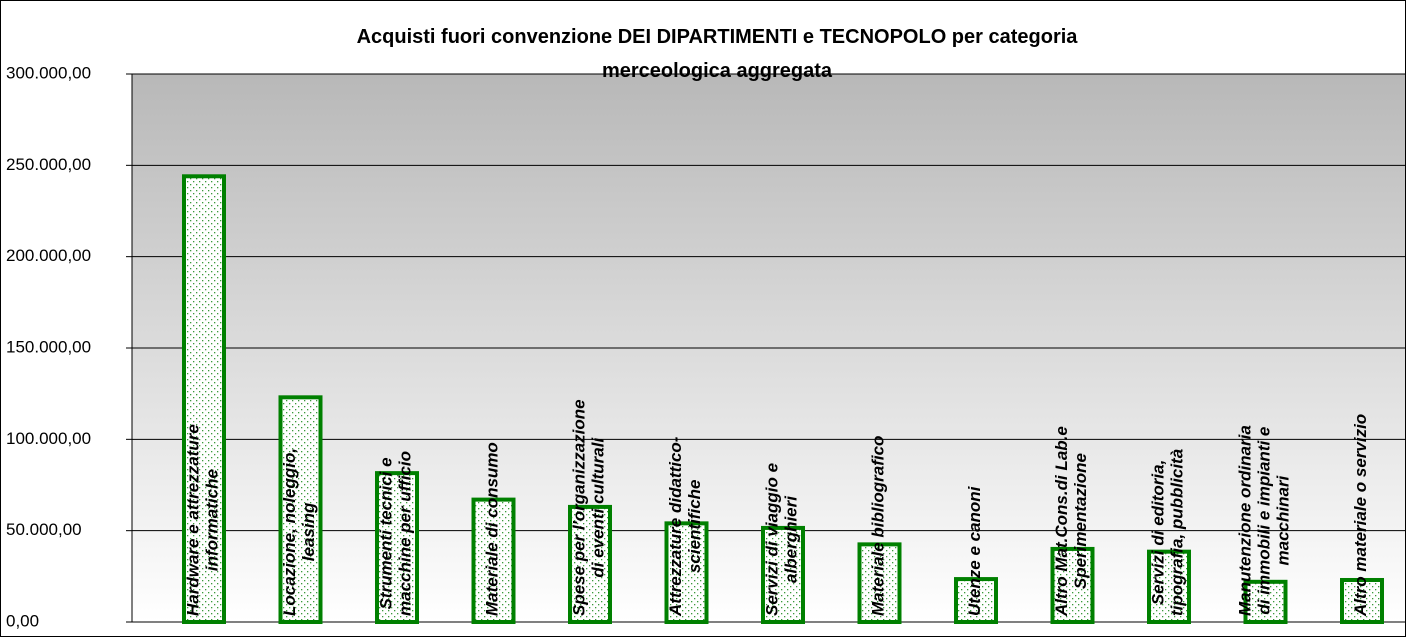 The image size is (1406, 637). What do you see at coordinates (396, 533) in the screenshot?
I see `x-tick-label: Strumenti tecnici emacchine per ufficio` at bounding box center [396, 533].